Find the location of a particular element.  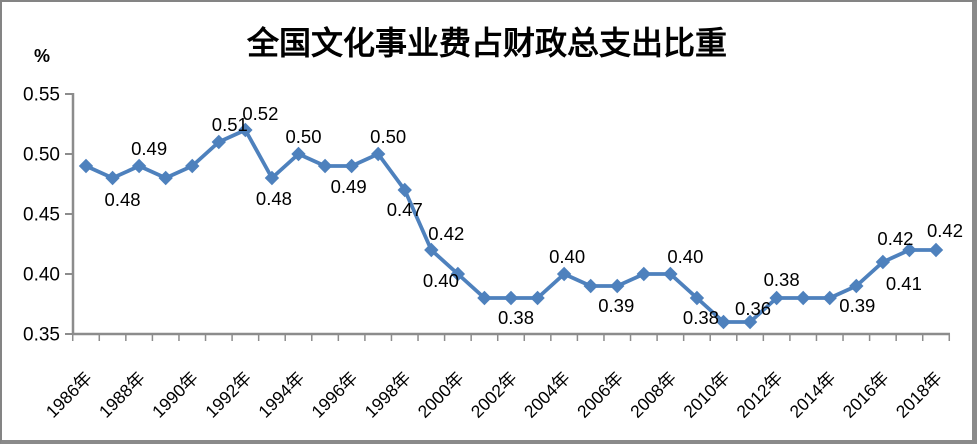

data-point-label: 0.41 is located at coordinates (904, 283).